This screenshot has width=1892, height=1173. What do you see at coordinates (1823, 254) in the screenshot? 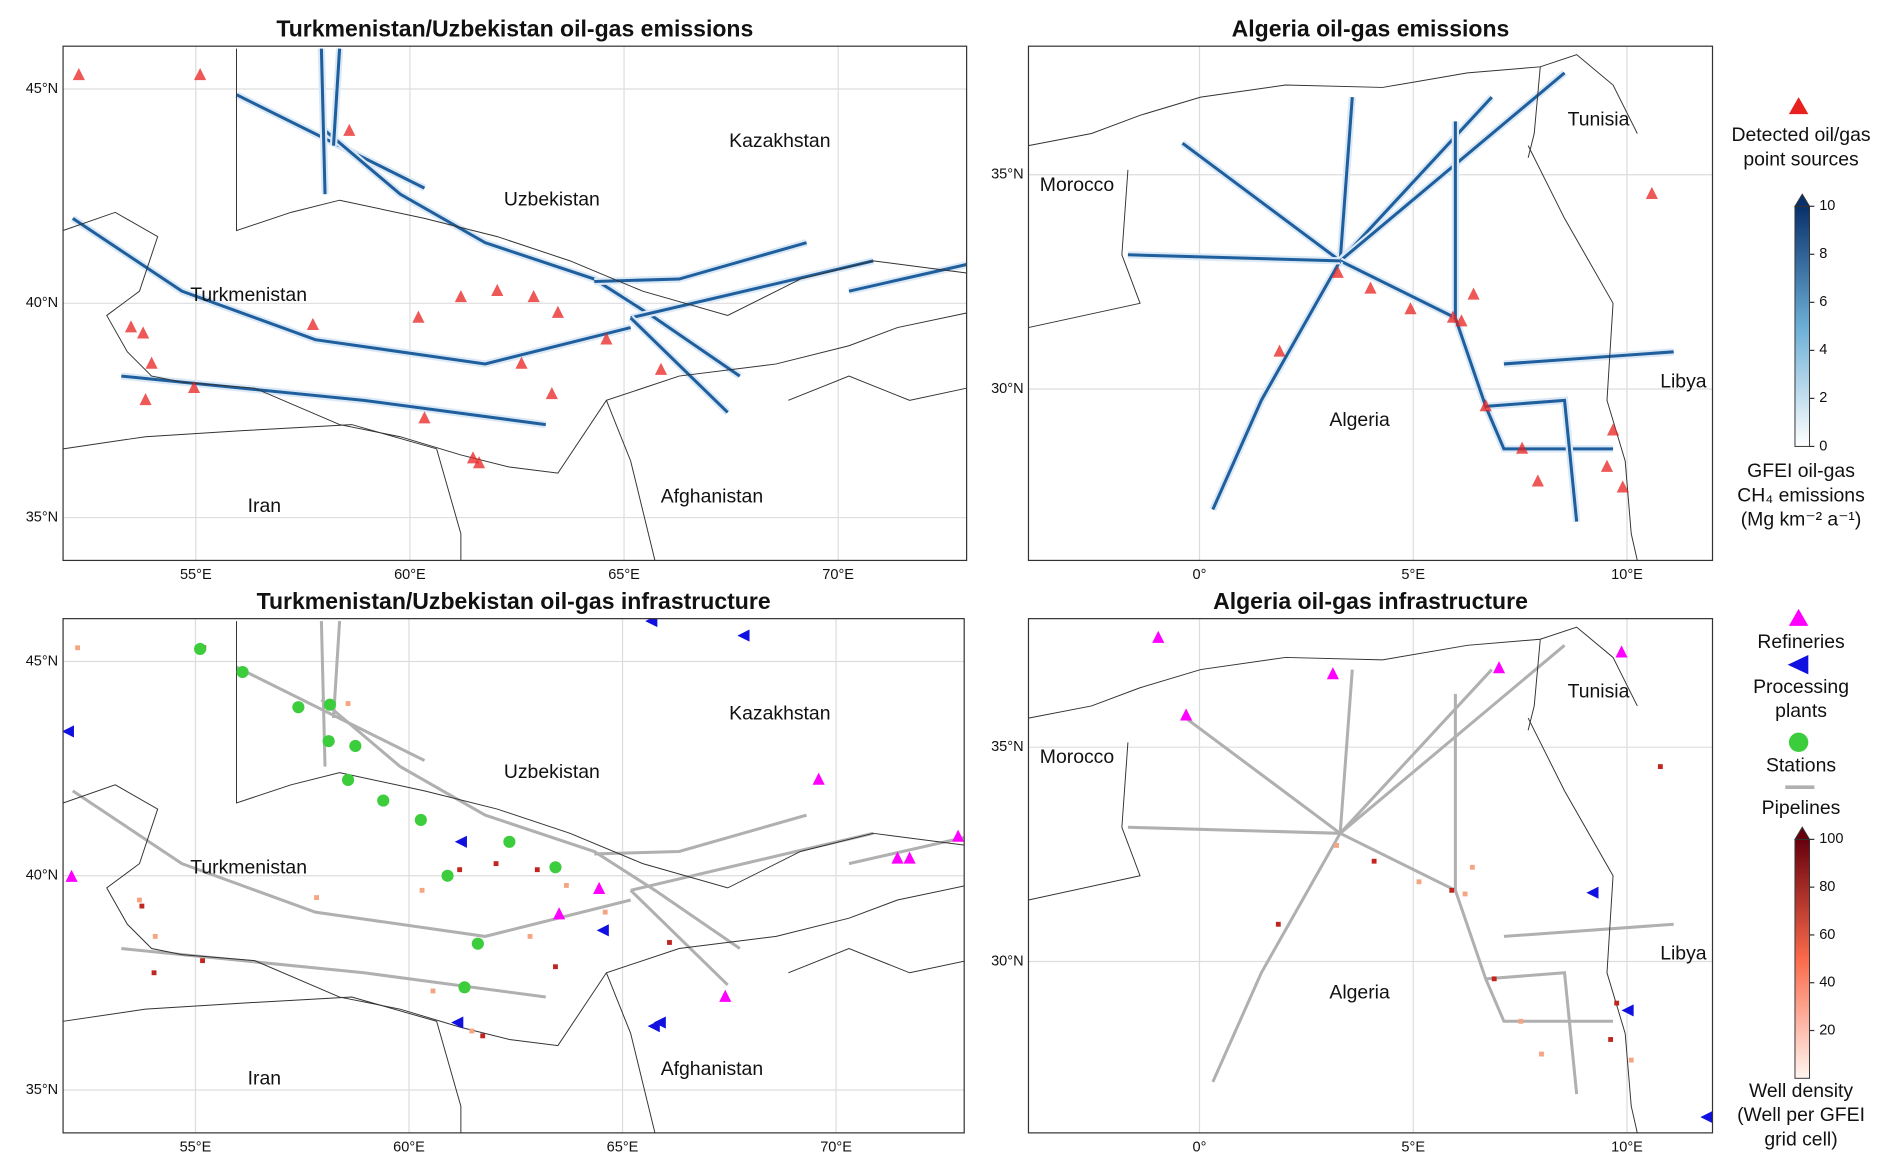
I see `colorbar-tick-label: 8` at bounding box center [1823, 254].